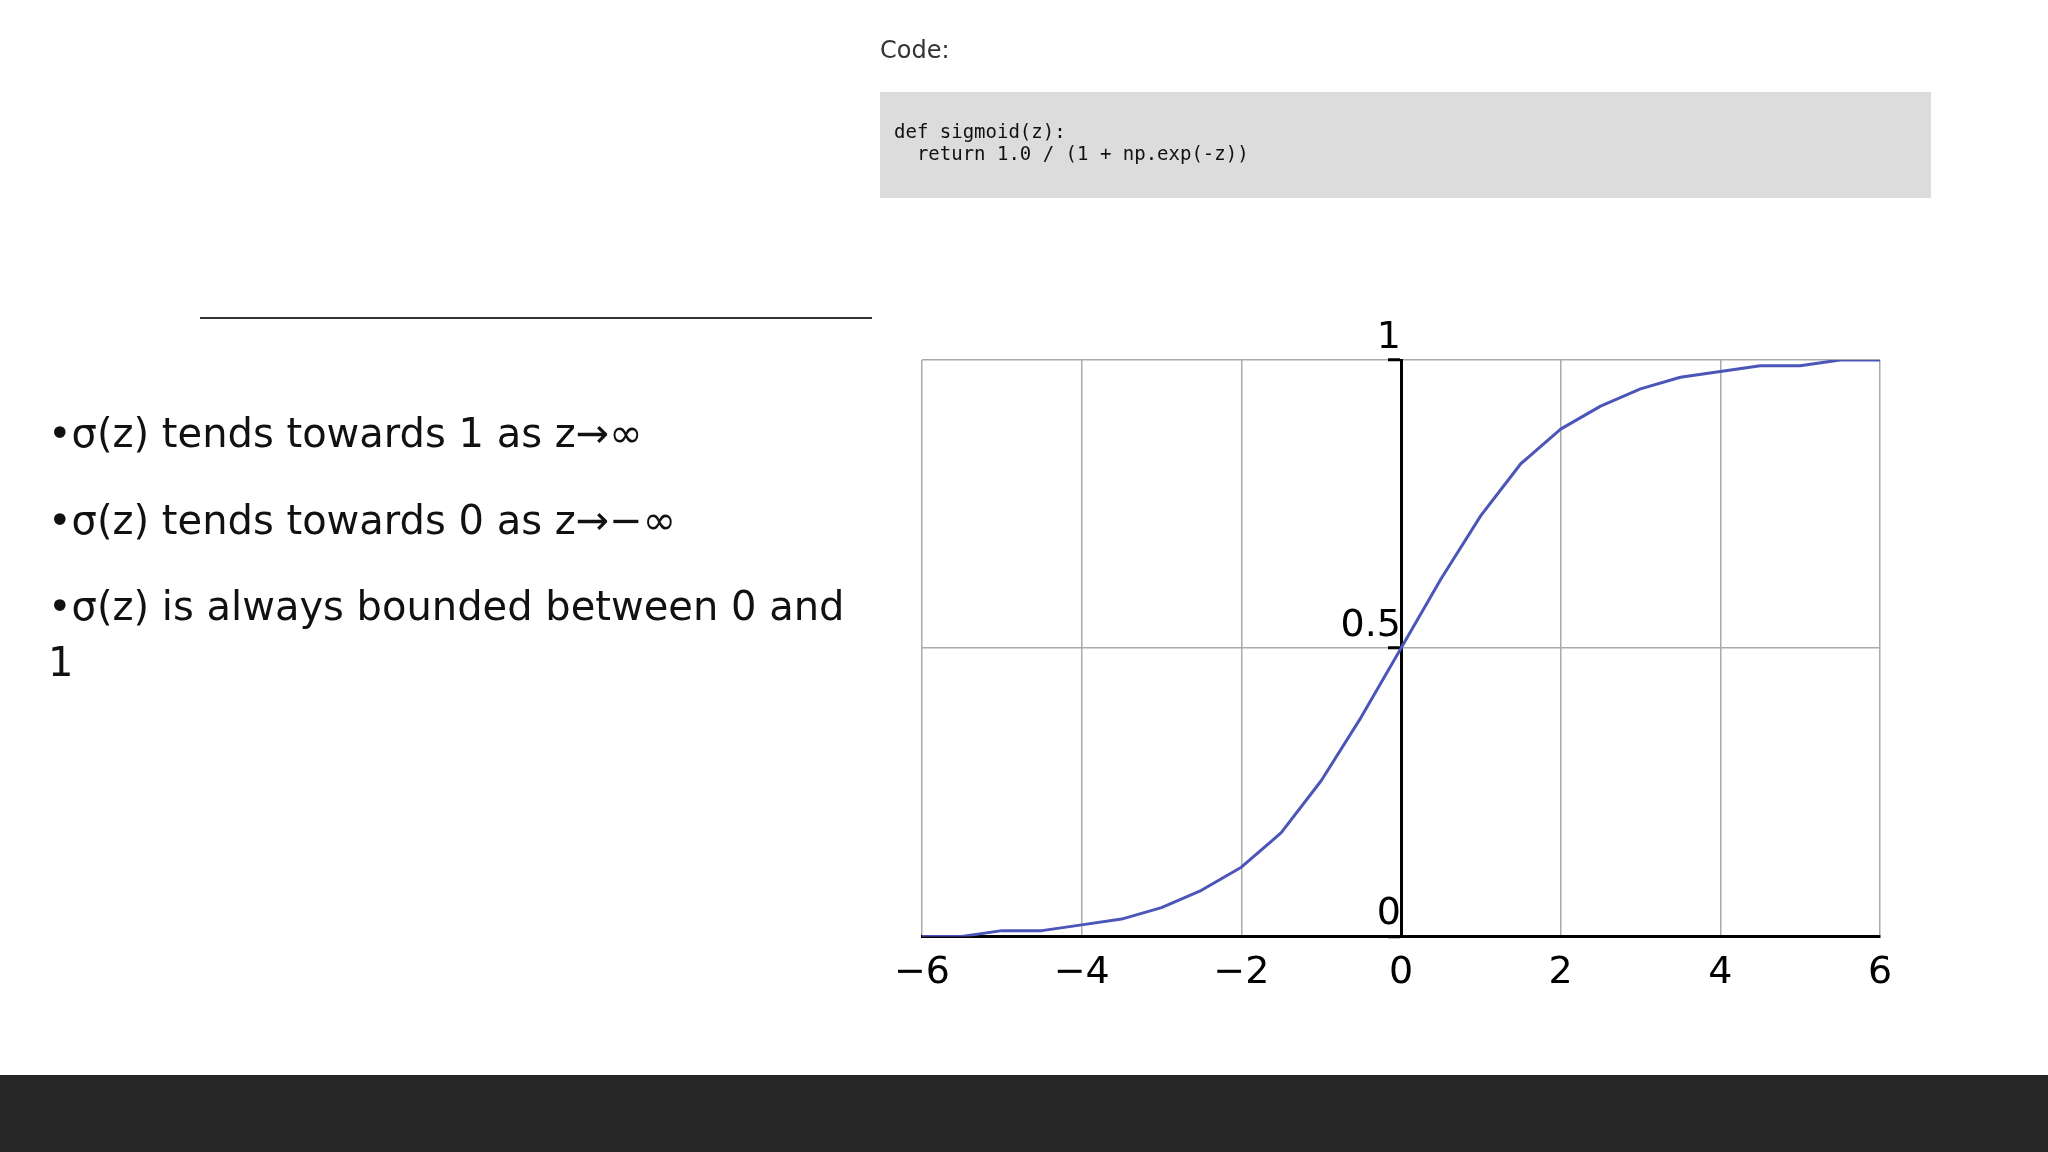 This screenshot has width=2048, height=1152. Describe the element at coordinates (346, 433) in the screenshot. I see `text: •σ(z) tends towards 1 as z→∞` at that location.